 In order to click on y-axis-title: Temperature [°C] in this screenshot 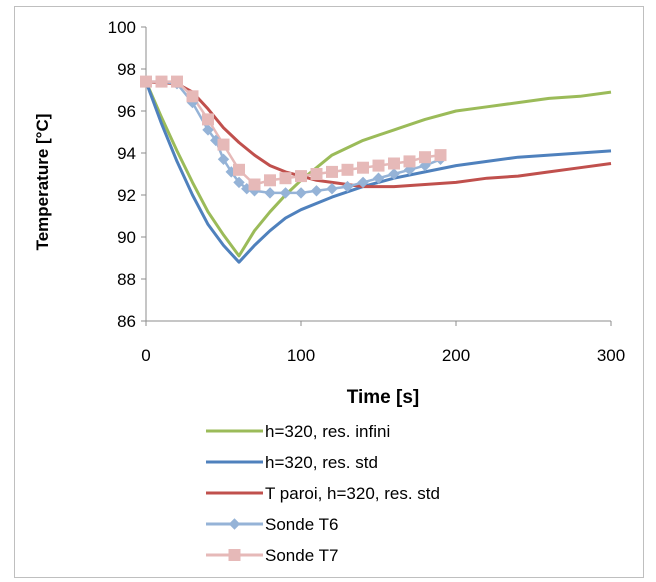, I will do `click(42, 182)`.